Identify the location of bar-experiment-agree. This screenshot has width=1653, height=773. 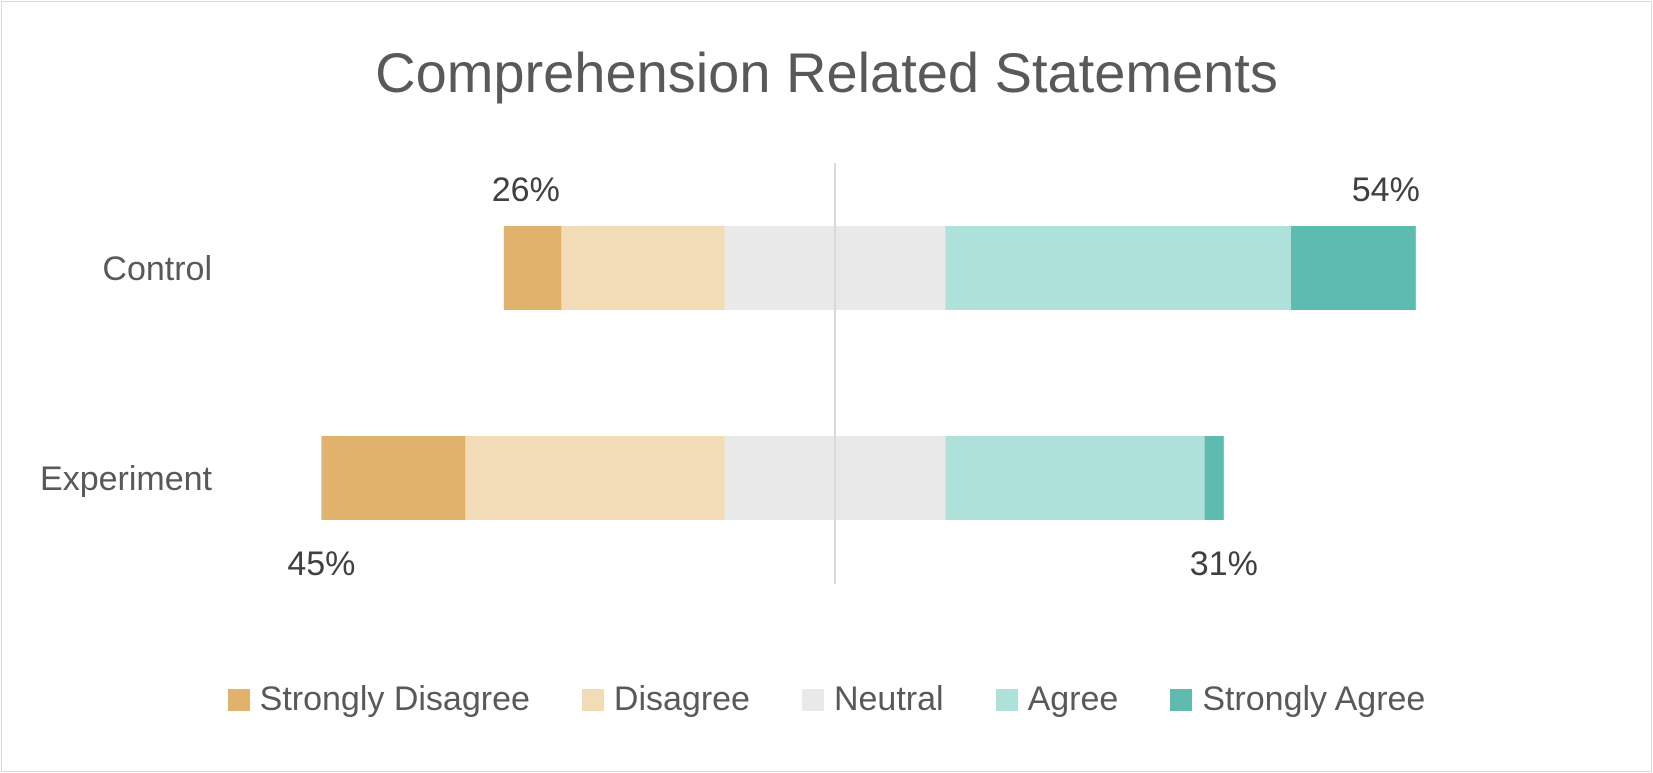
(1075, 478).